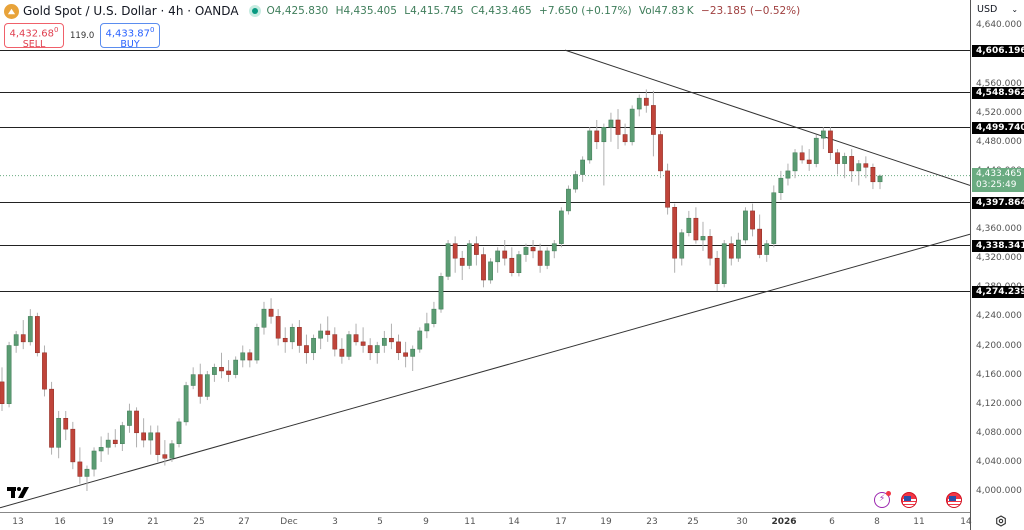 This screenshot has height=530, width=1024. I want to click on chevron-down-icon: ⌄, so click(1015, 9).